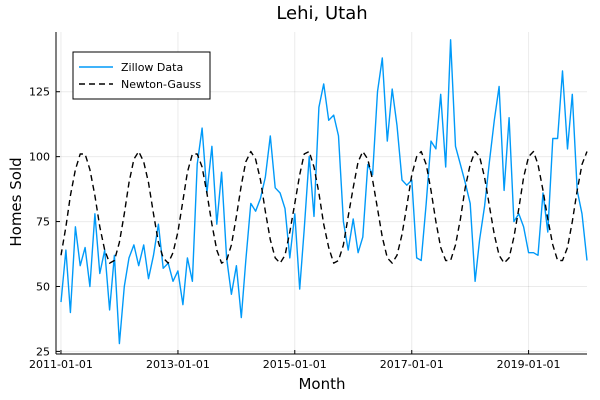  Describe the element at coordinates (152, 67) in the screenshot. I see `legend-label-0: Zillow Data` at that location.